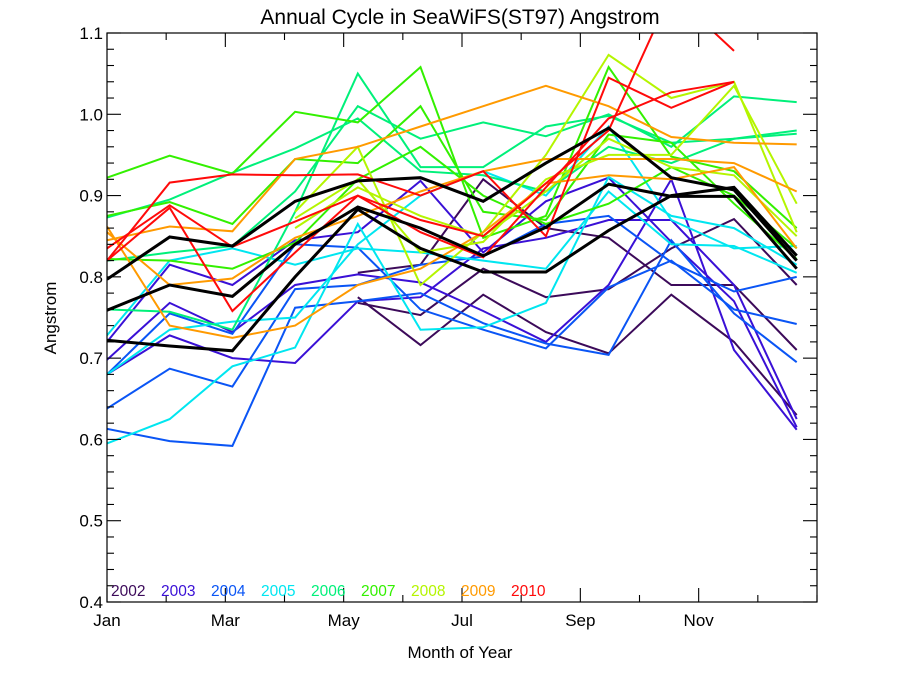  I want to click on x-tick-label: May, so click(344, 620).